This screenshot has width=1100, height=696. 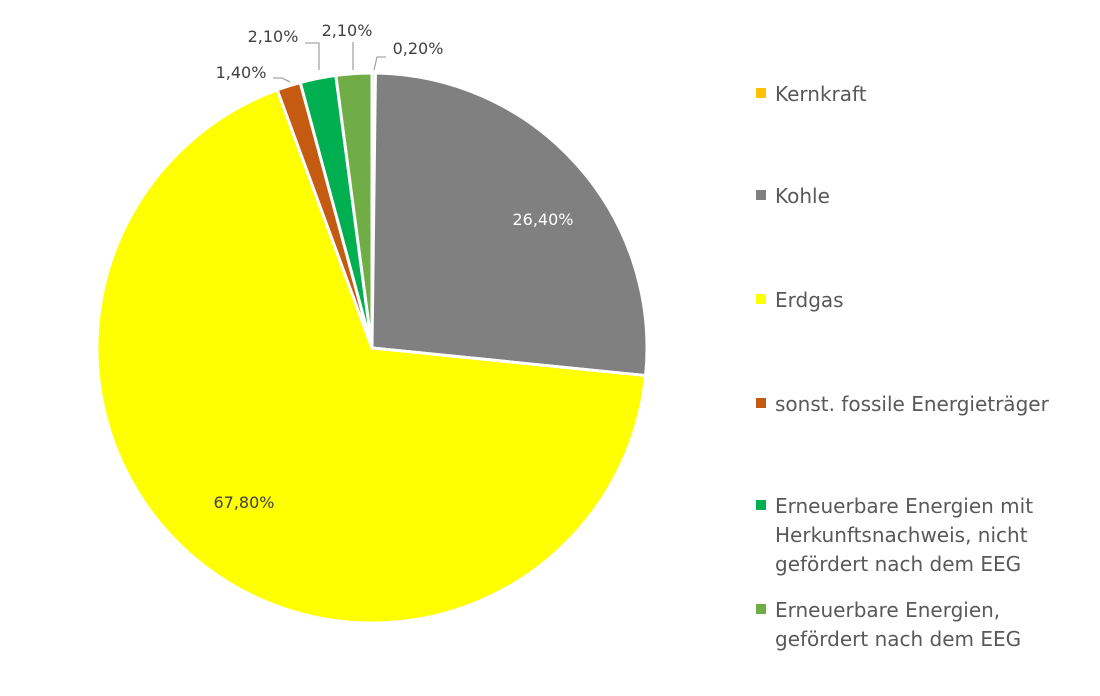 I want to click on legend-label-erdgas: Erdgas, so click(x=809, y=300).